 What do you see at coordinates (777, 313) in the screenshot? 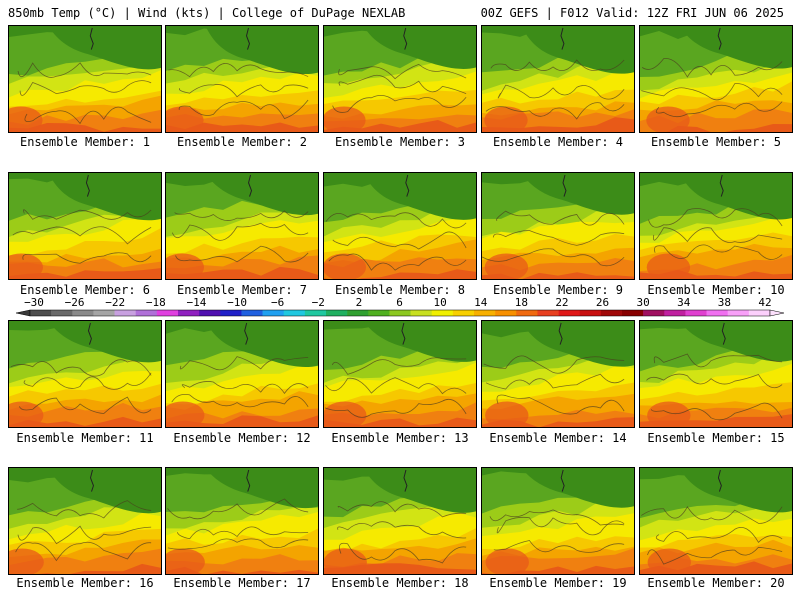
I see `colorbar-arrow-right` at bounding box center [777, 313].